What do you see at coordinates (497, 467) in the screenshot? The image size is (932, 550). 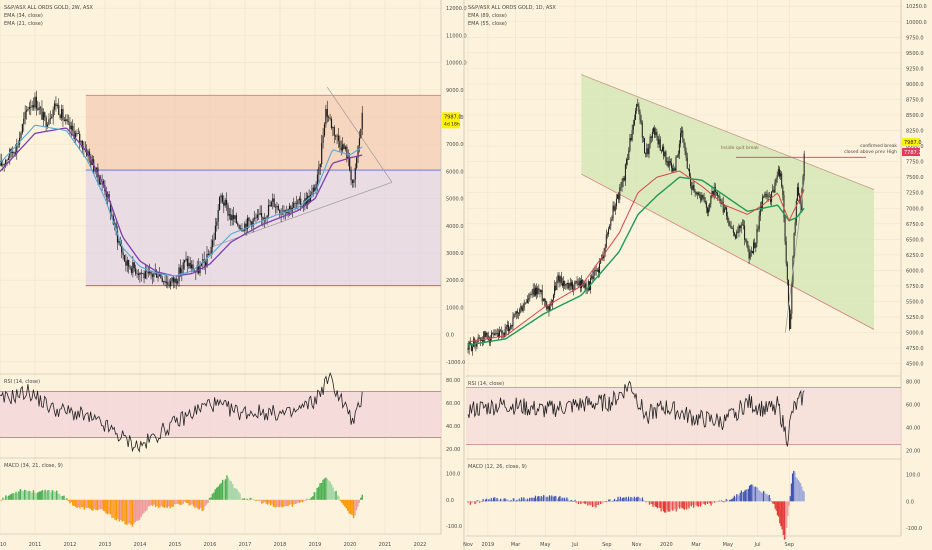 I see `macd-right-label: MACD (12, 26, close, 9)` at bounding box center [497, 467].